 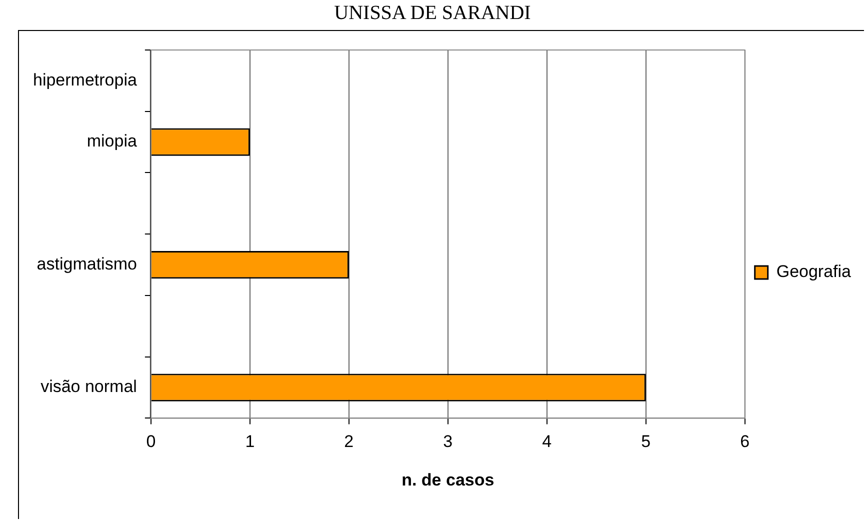 What do you see at coordinates (814, 272) in the screenshot?
I see `legend-label: Geografia` at bounding box center [814, 272].